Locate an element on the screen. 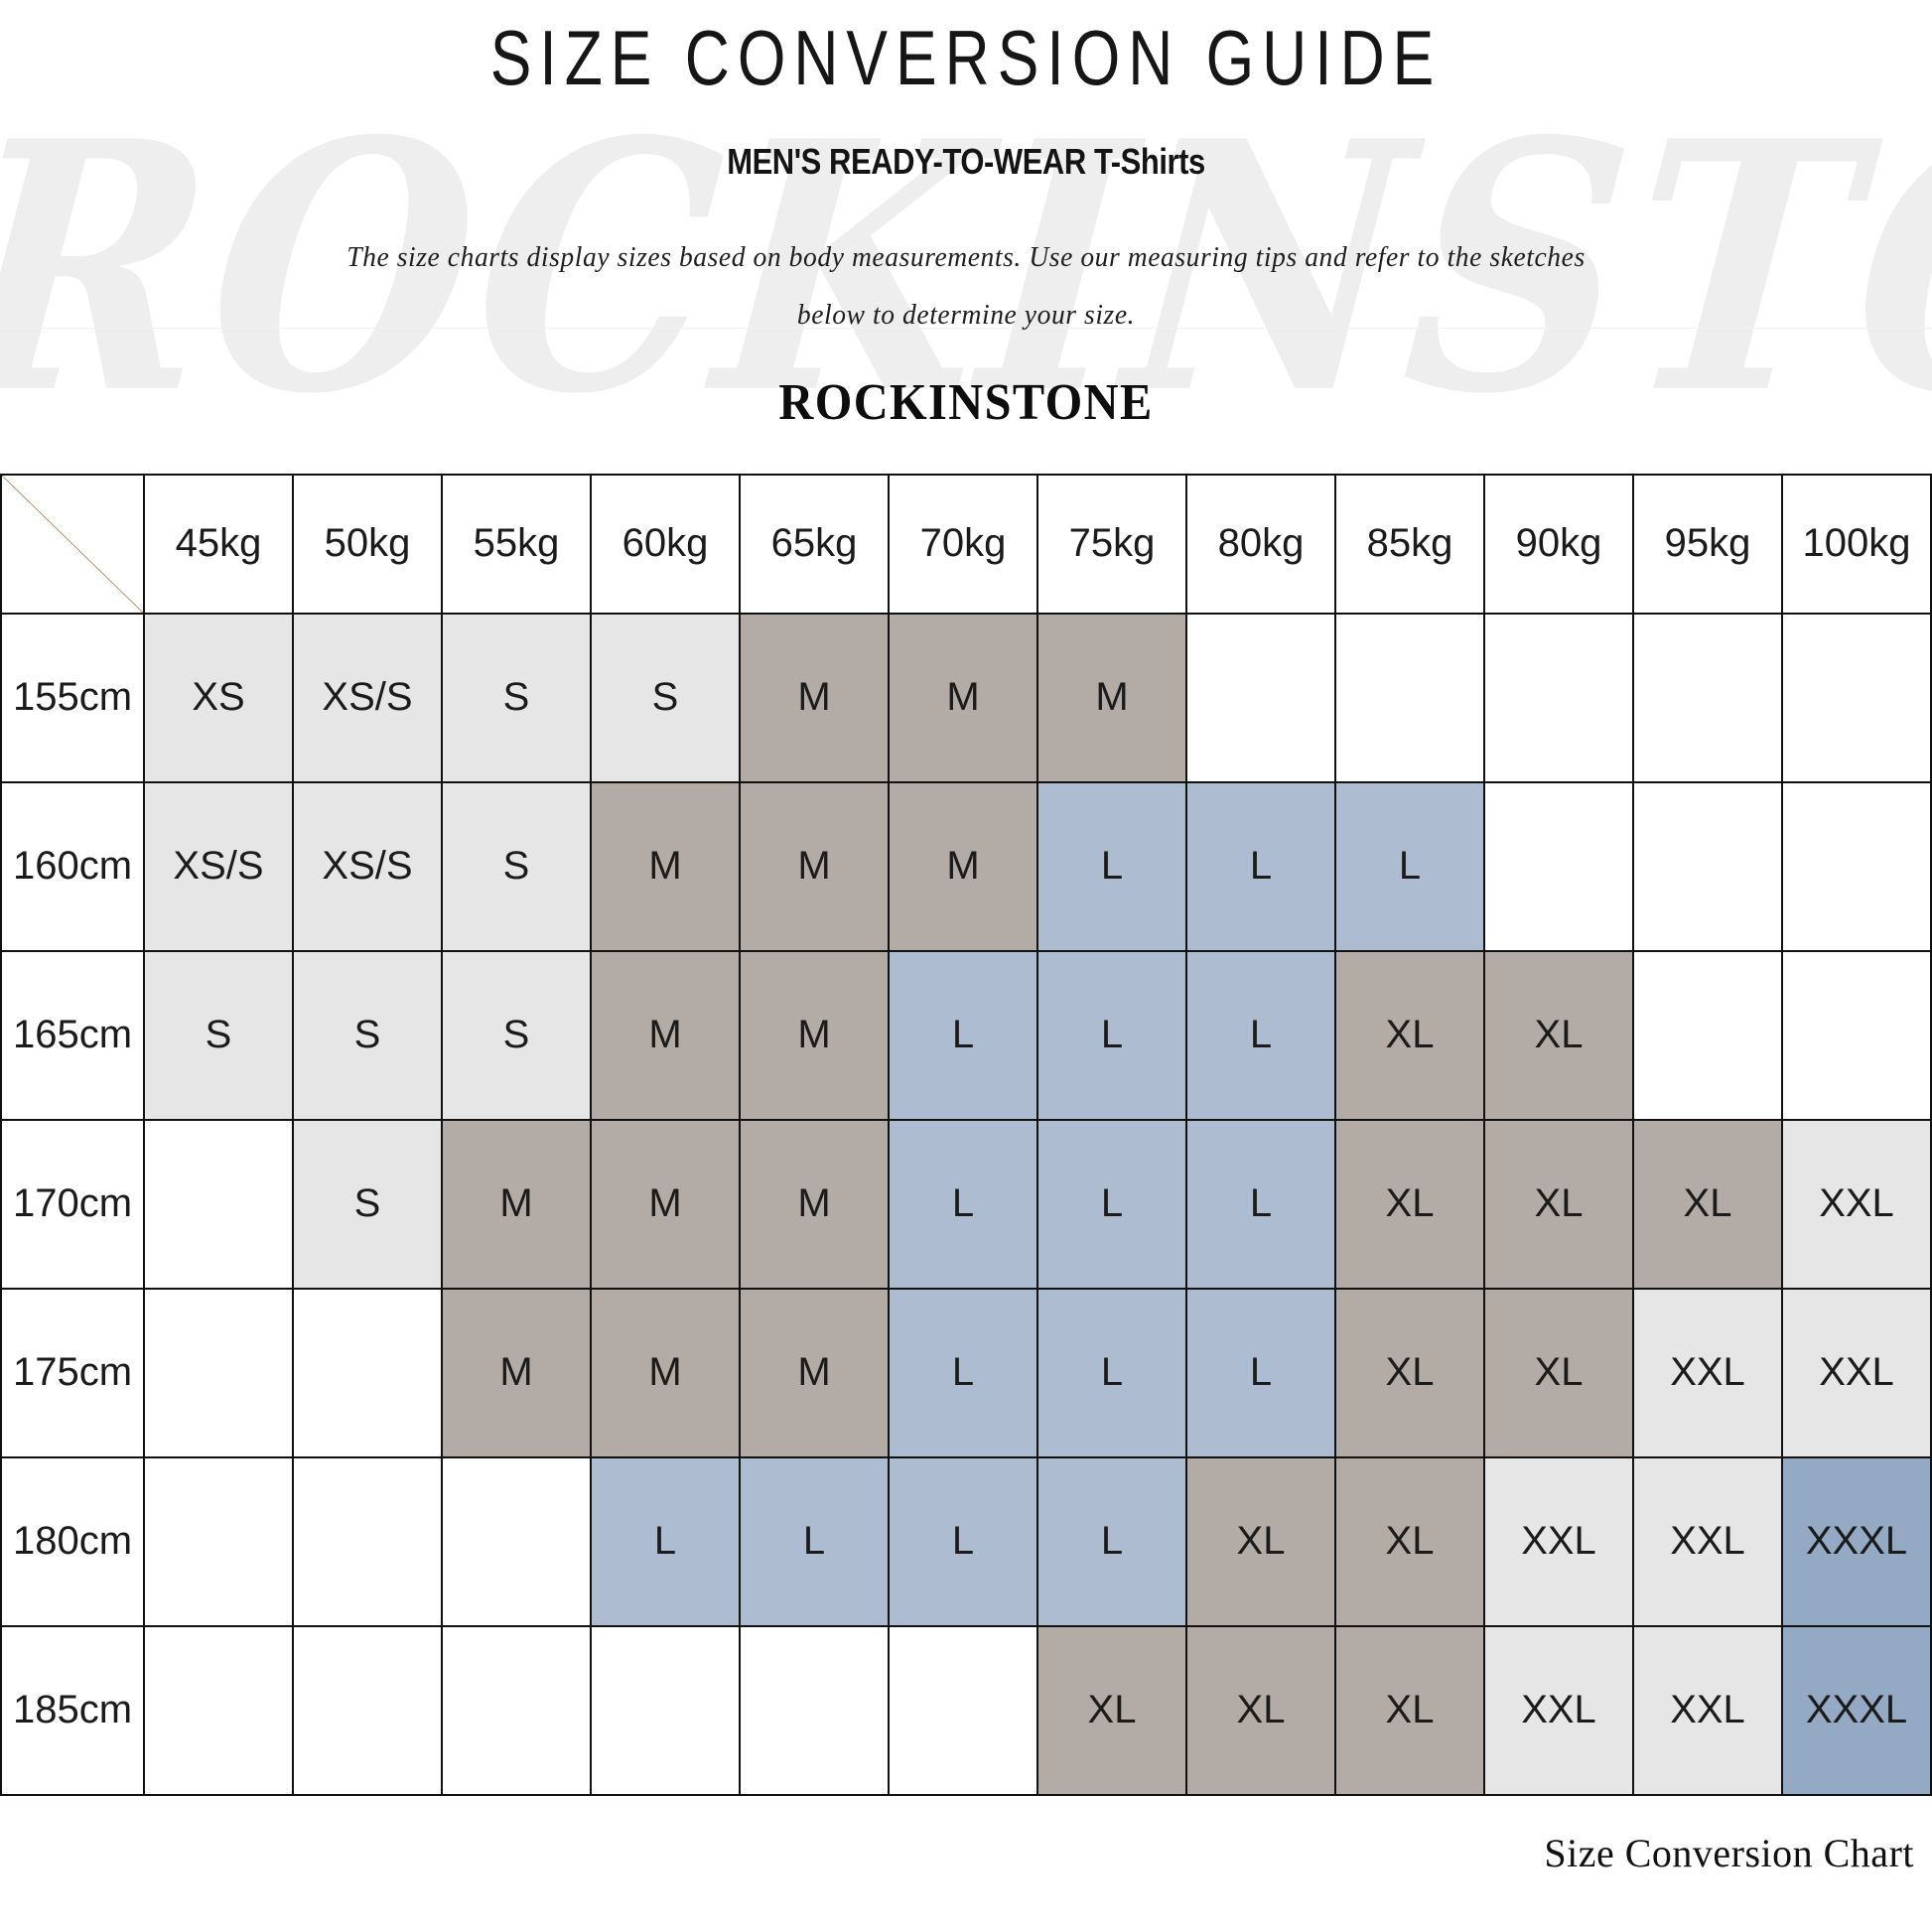 Image resolution: width=1932 pixels, height=1932 pixels. size-cell: XS is located at coordinates (219, 698).